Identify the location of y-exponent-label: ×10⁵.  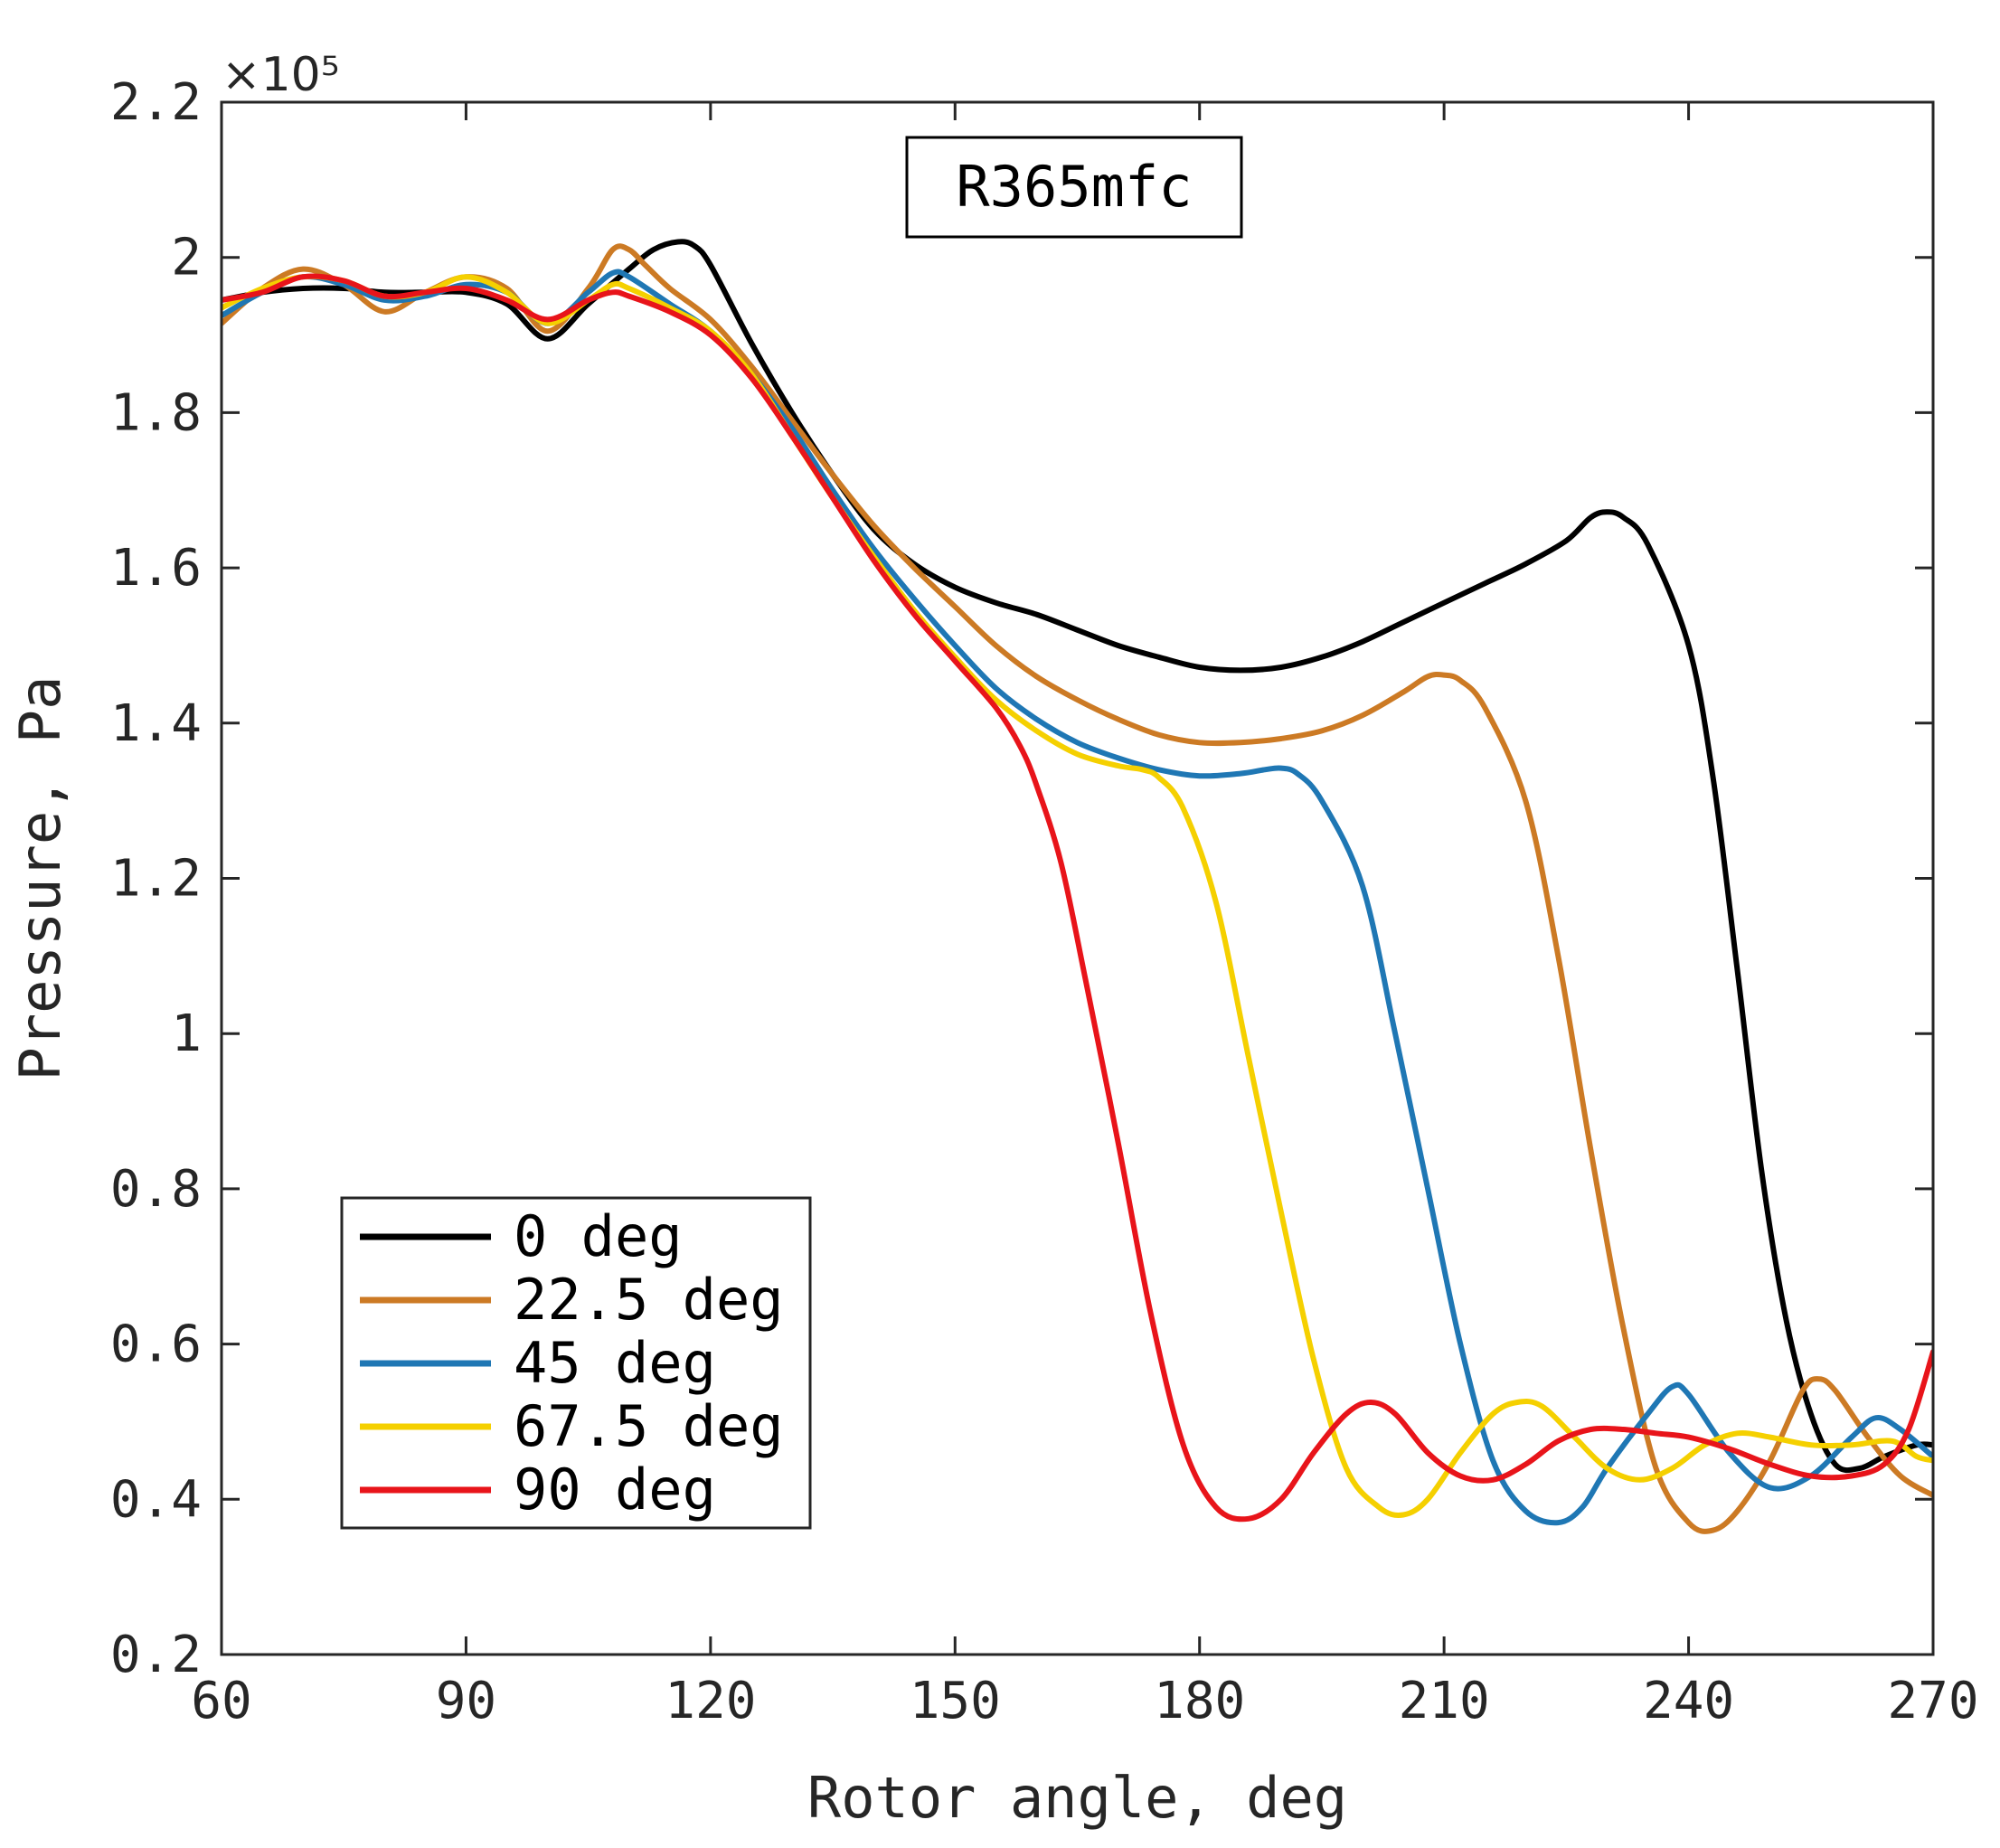
(281, 75).